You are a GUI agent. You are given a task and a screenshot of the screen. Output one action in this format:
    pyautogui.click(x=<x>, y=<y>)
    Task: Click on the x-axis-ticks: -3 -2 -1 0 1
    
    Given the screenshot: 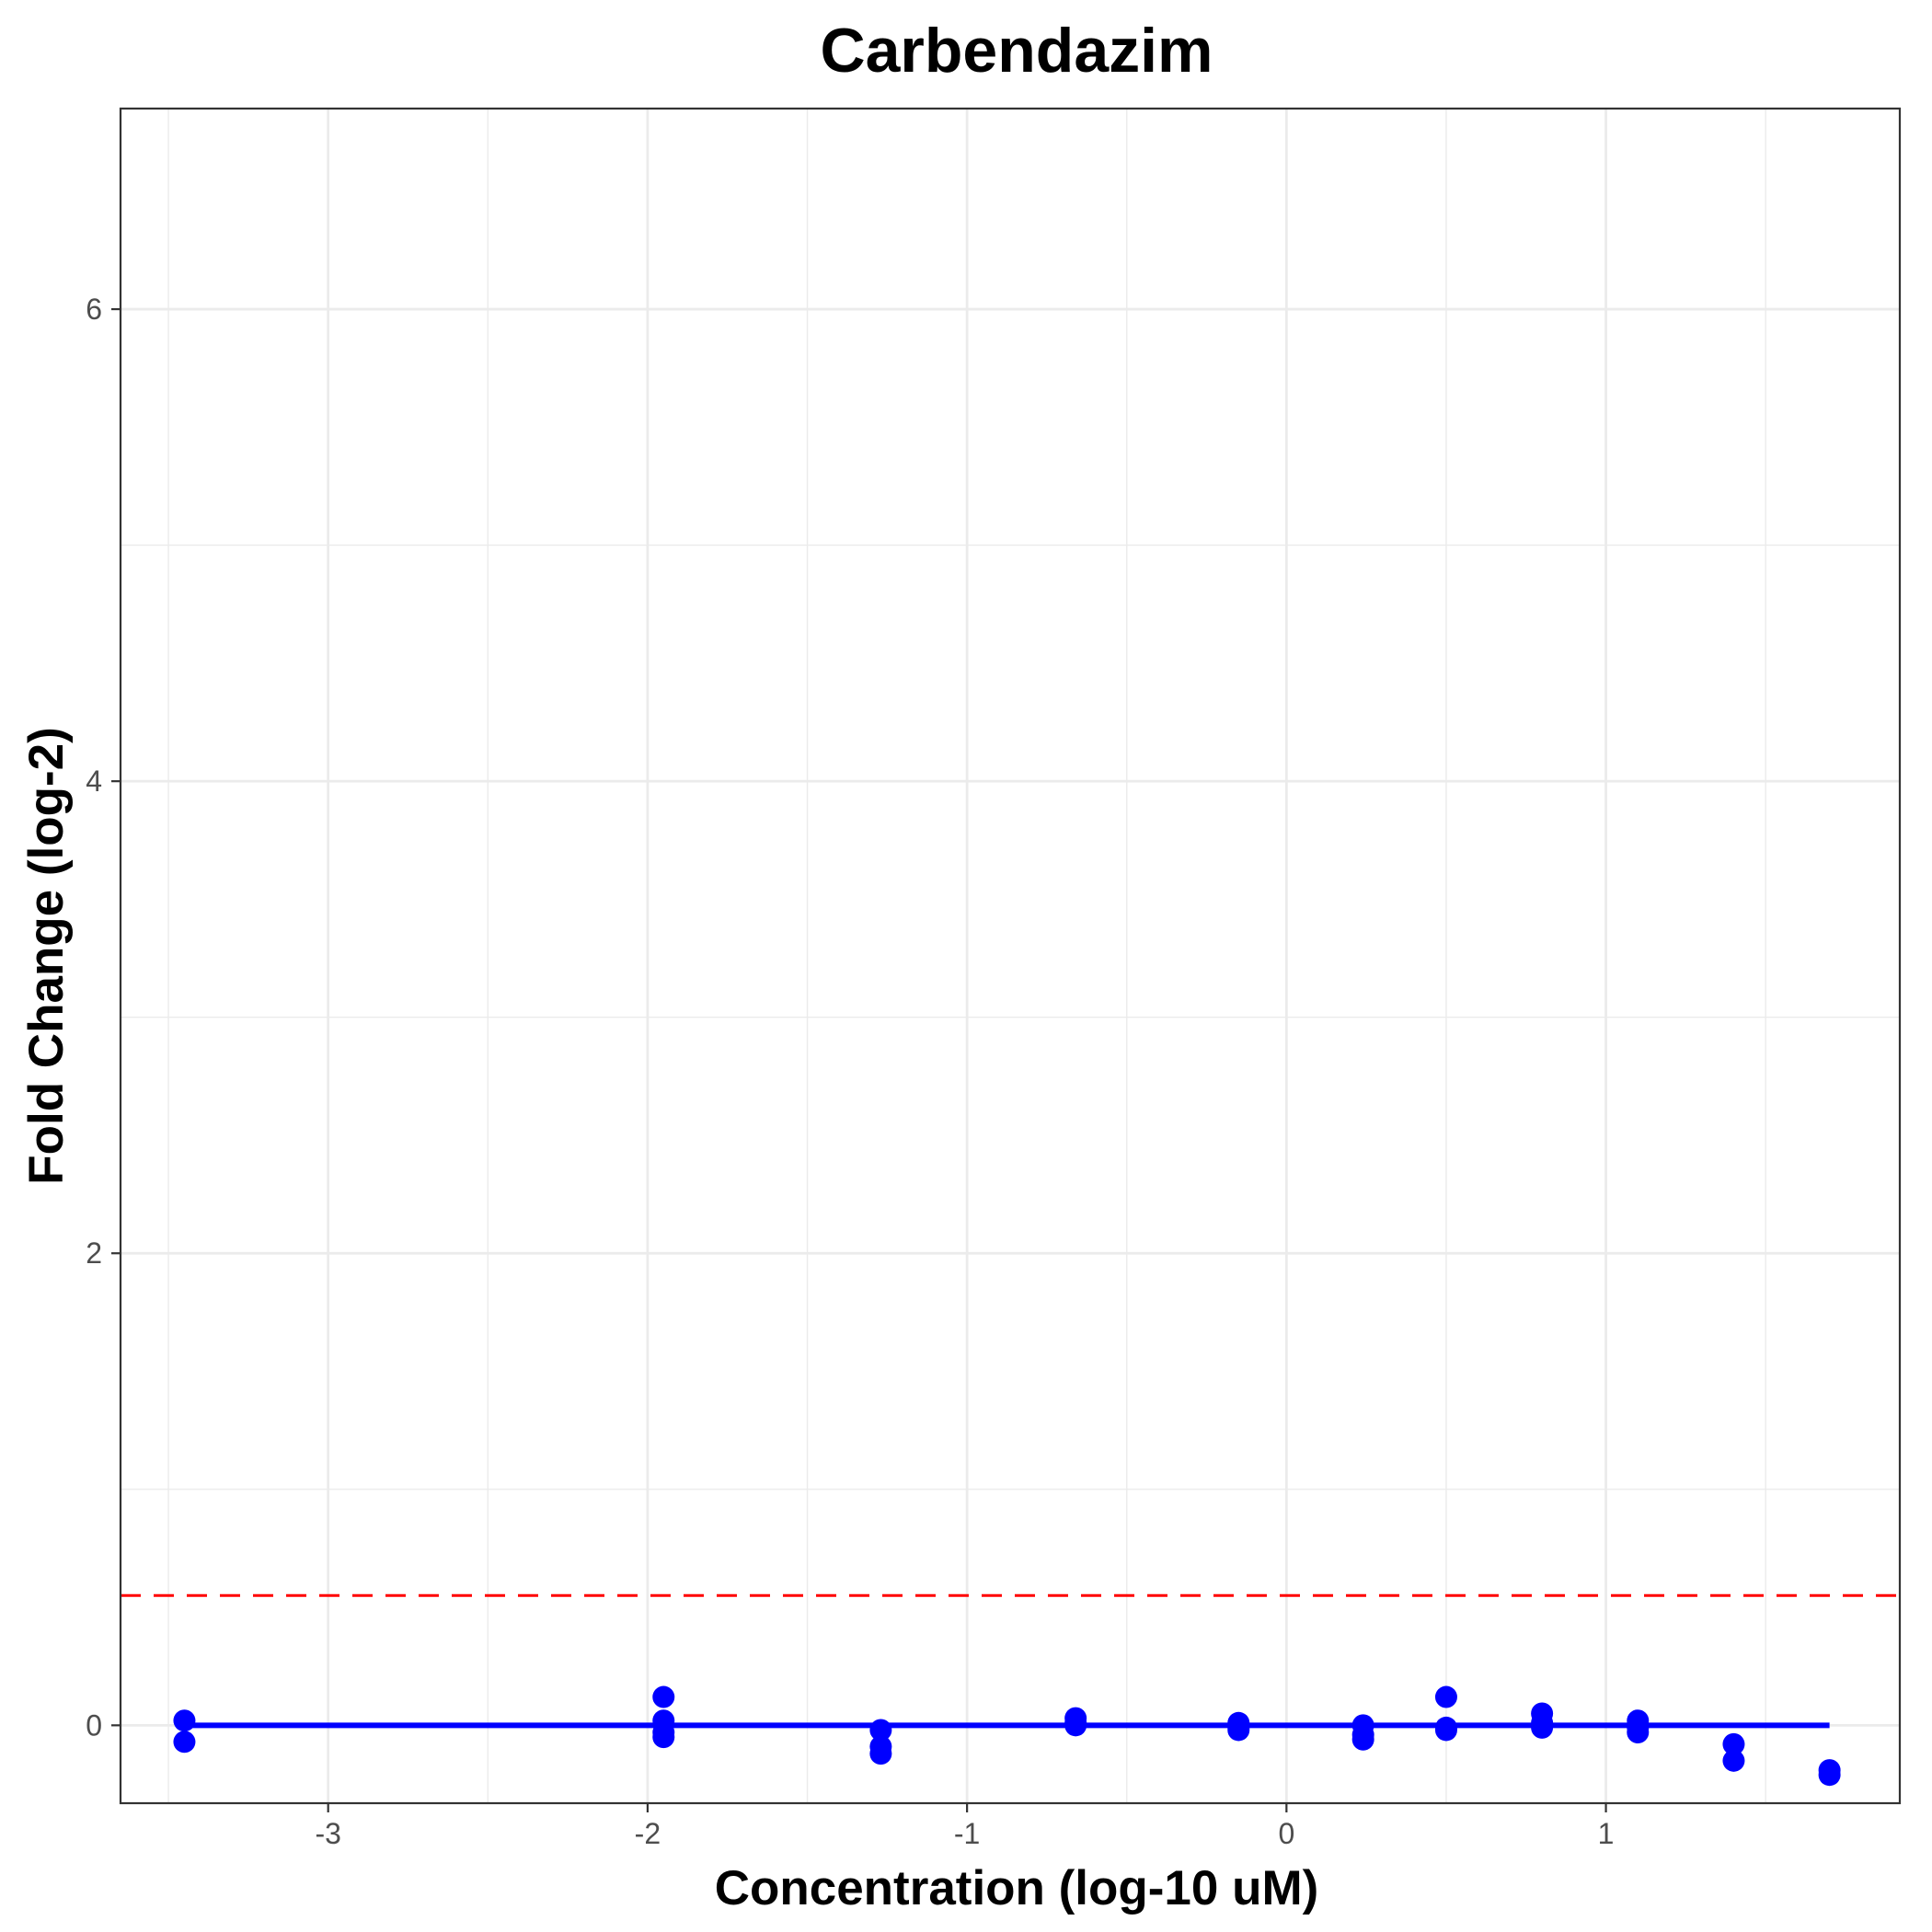 What is the action you would take?
    pyautogui.click(x=964, y=1826)
    